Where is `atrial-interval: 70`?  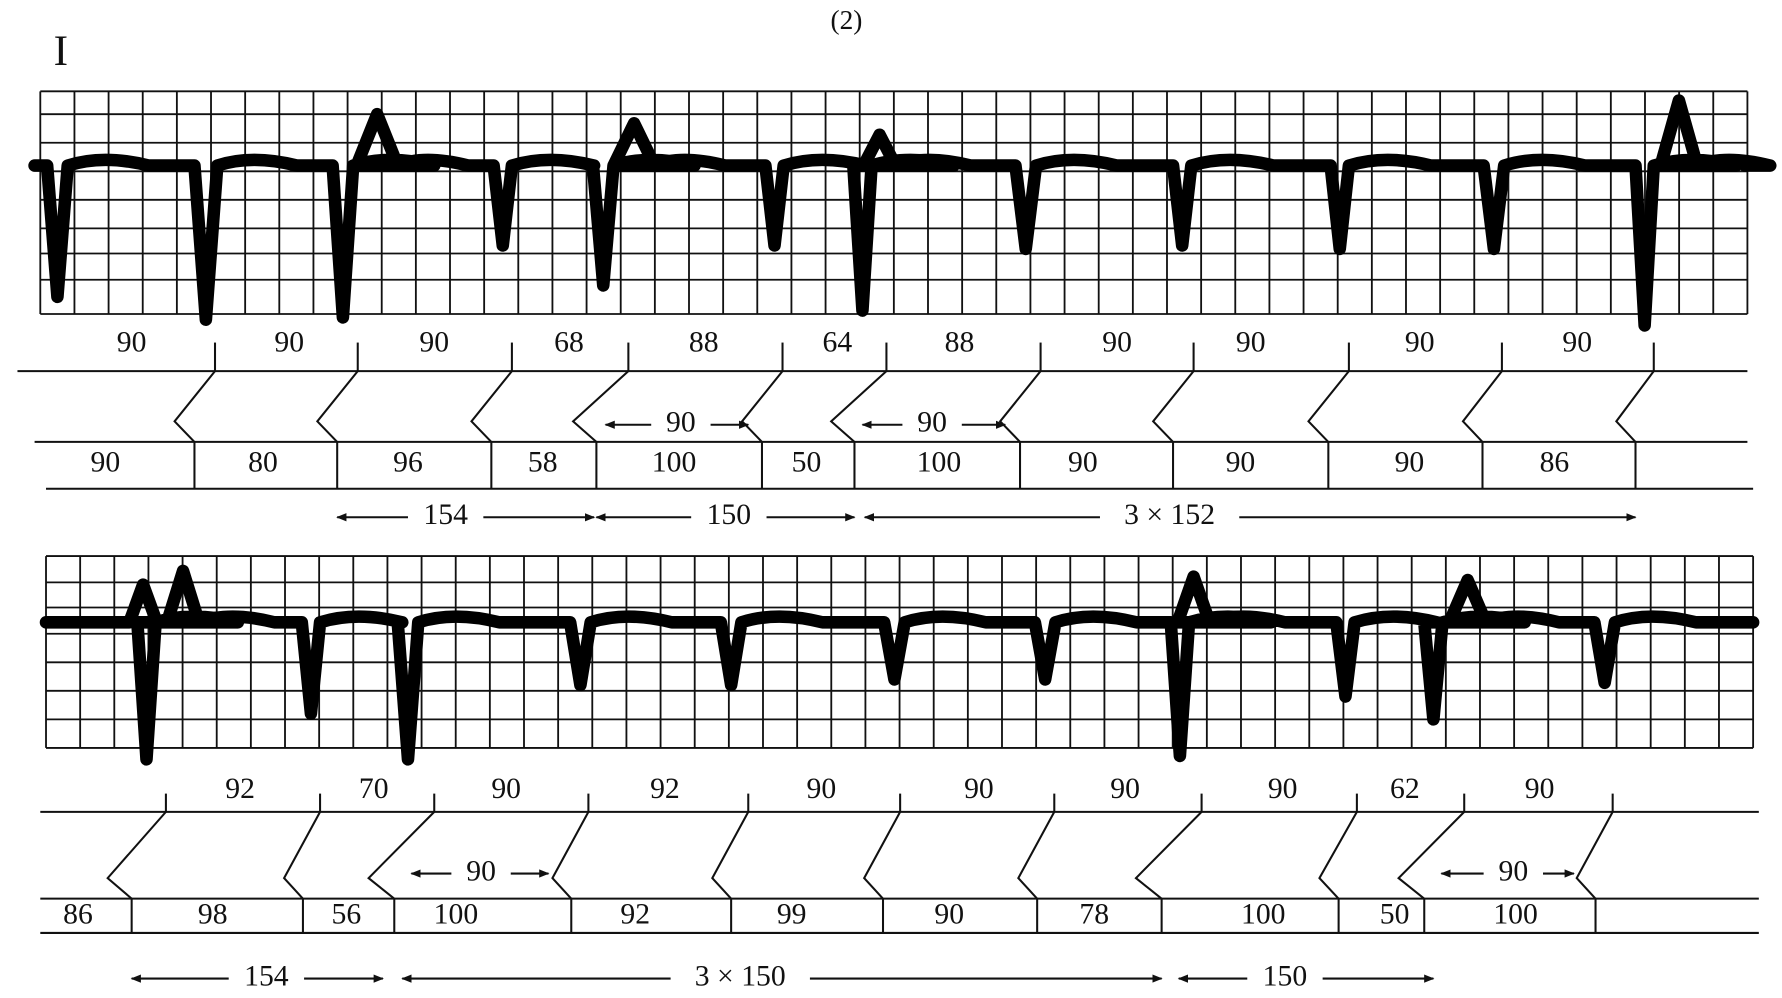
atrial-interval: 70 is located at coordinates (374, 789).